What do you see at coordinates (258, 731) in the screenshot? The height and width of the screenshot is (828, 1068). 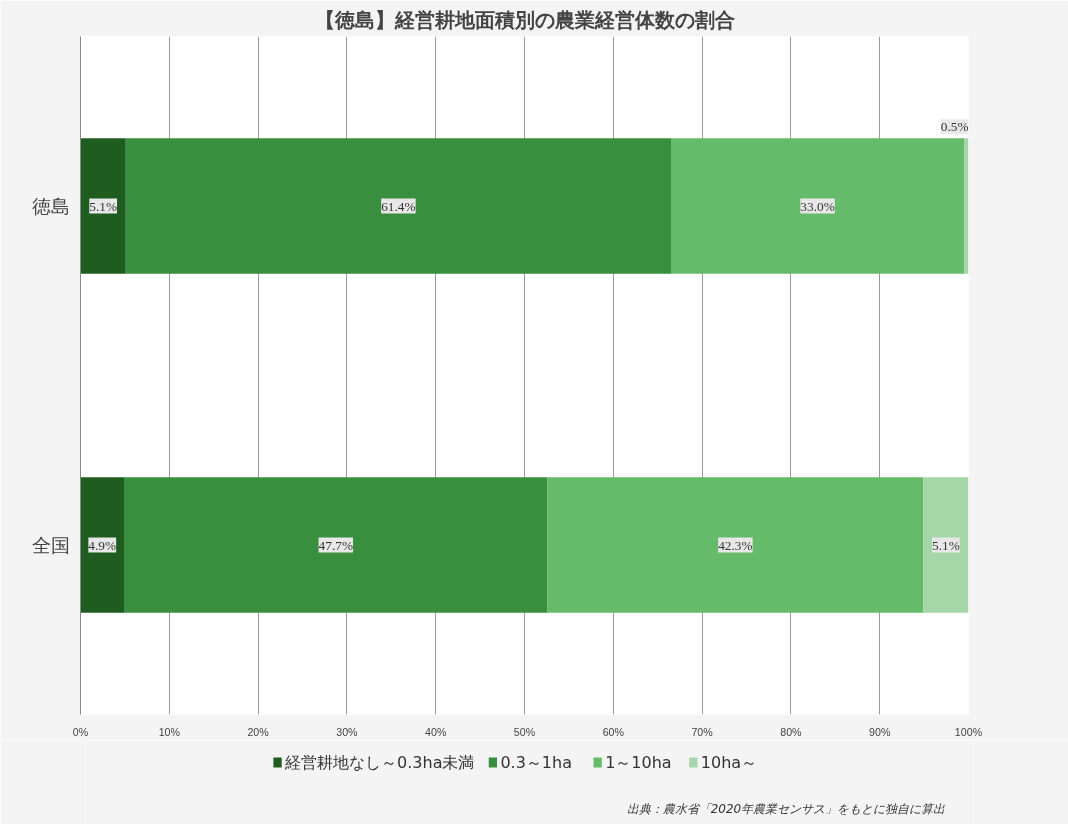 I see `x-tick-label: 20%` at bounding box center [258, 731].